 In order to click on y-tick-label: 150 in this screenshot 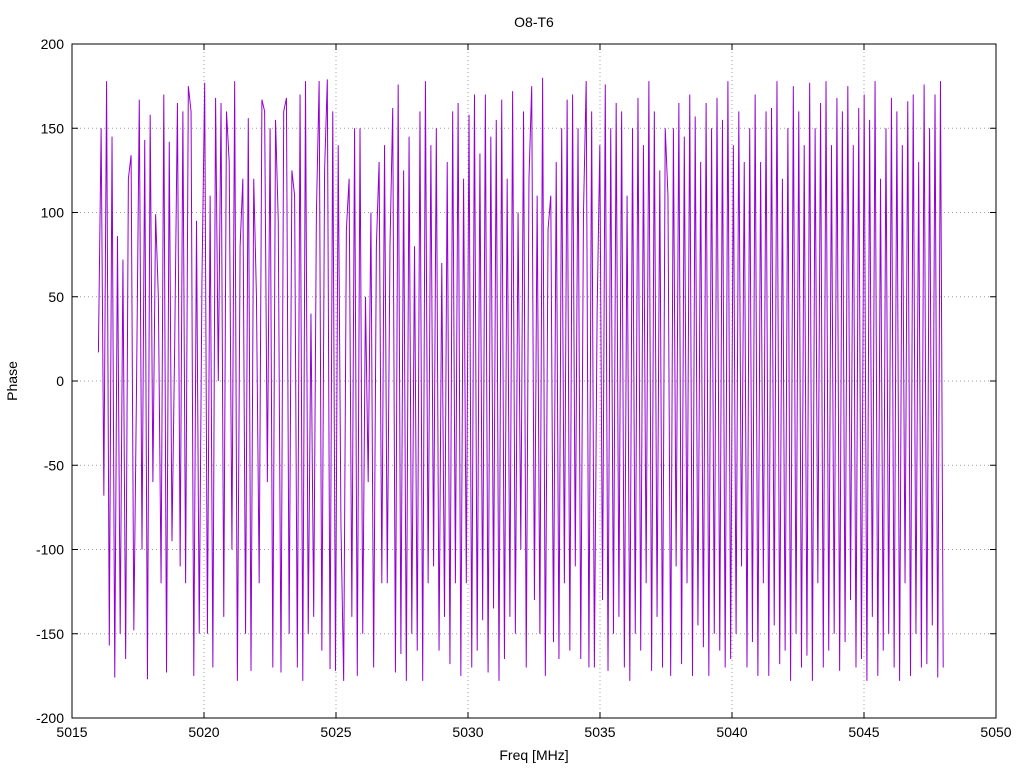, I will do `click(53, 128)`.